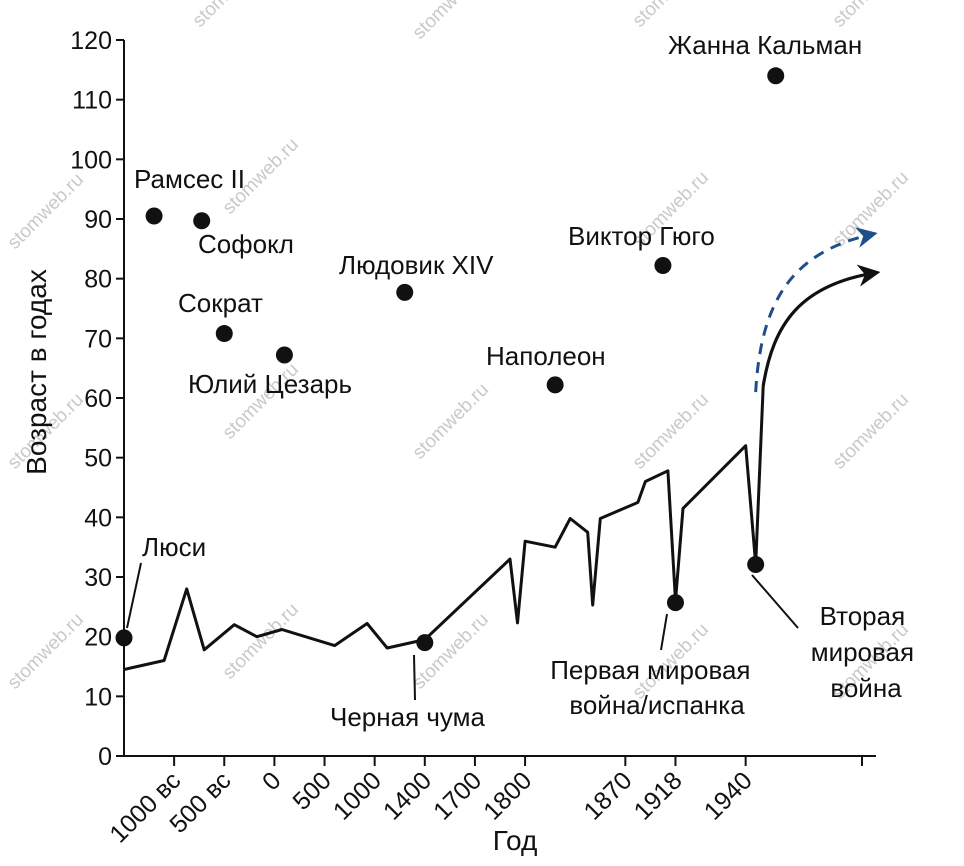  What do you see at coordinates (607, 795) in the screenshot?
I see `x-tick-label: 1870` at bounding box center [607, 795].